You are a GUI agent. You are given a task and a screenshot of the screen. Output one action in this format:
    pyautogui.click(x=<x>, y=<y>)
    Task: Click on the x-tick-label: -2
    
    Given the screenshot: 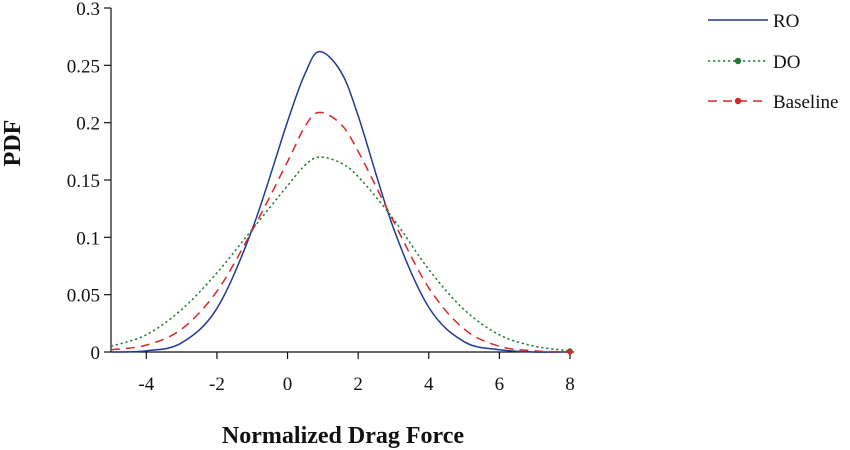 What is the action you would take?
    pyautogui.click(x=217, y=384)
    